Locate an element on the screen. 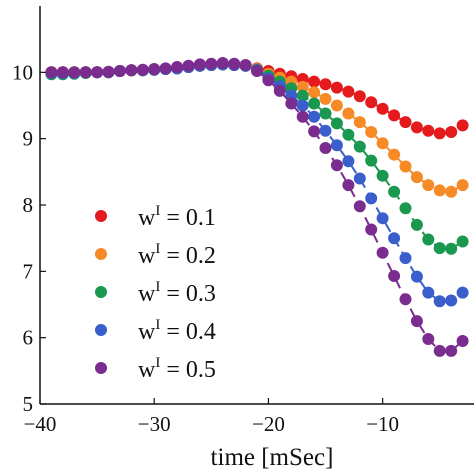 This screenshot has width=474, height=474. legend-label-value: = 0.1 is located at coordinates (188, 218).